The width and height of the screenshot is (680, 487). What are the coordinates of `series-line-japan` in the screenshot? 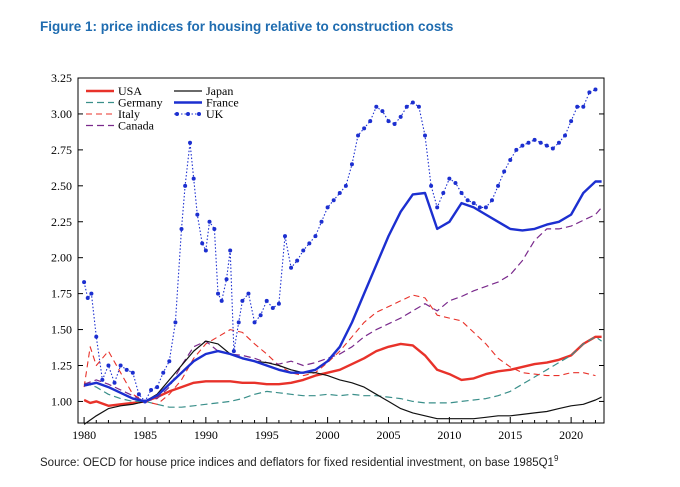 It's located at (342, 382).